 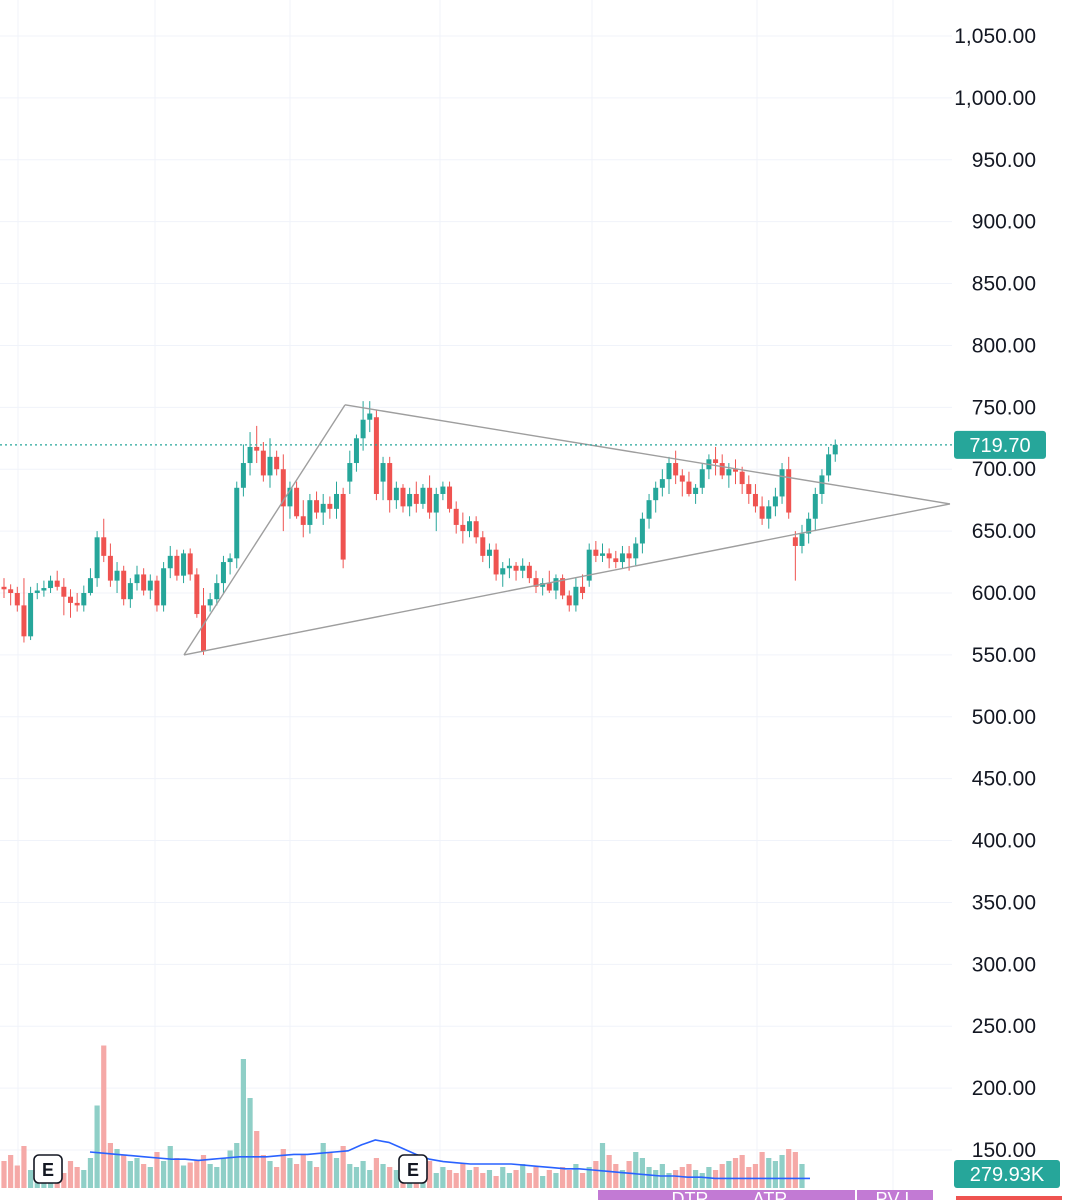 I want to click on indicator-tabs: DTR ATR PV L, so click(x=830, y=1194).